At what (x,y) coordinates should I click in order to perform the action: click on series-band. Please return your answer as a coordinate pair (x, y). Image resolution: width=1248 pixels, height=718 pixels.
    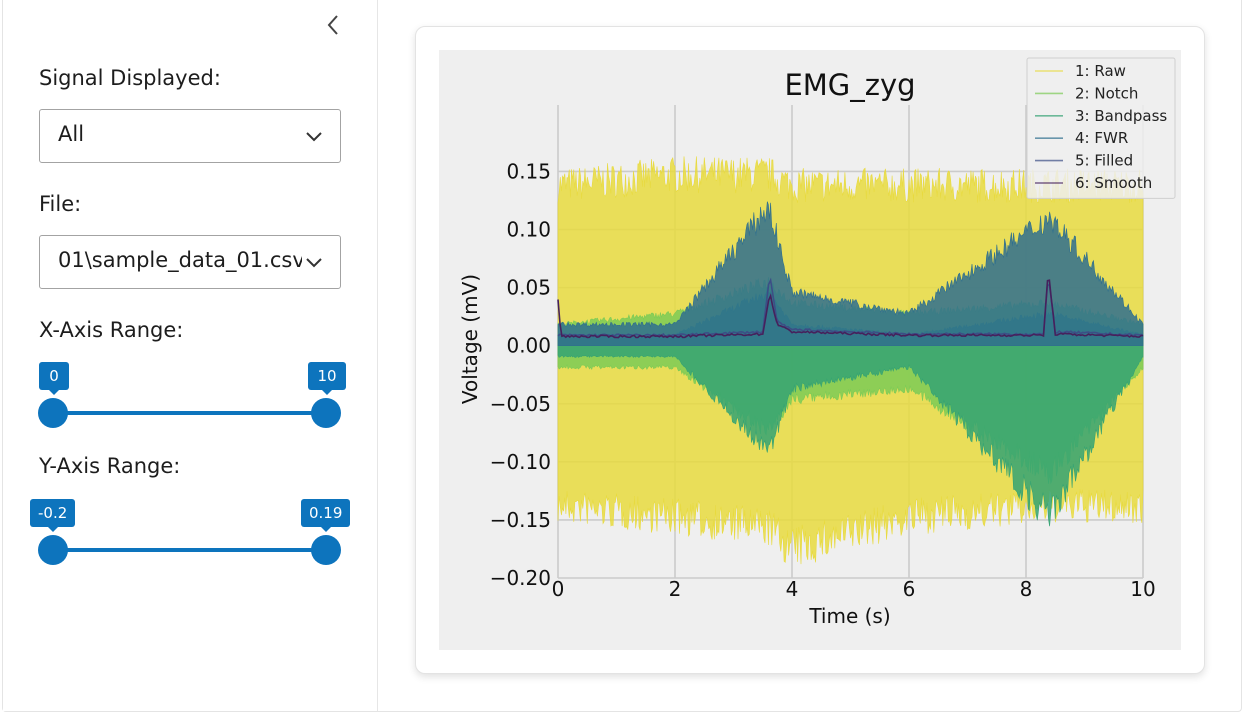
    Looking at the image, I should click on (850, 274).